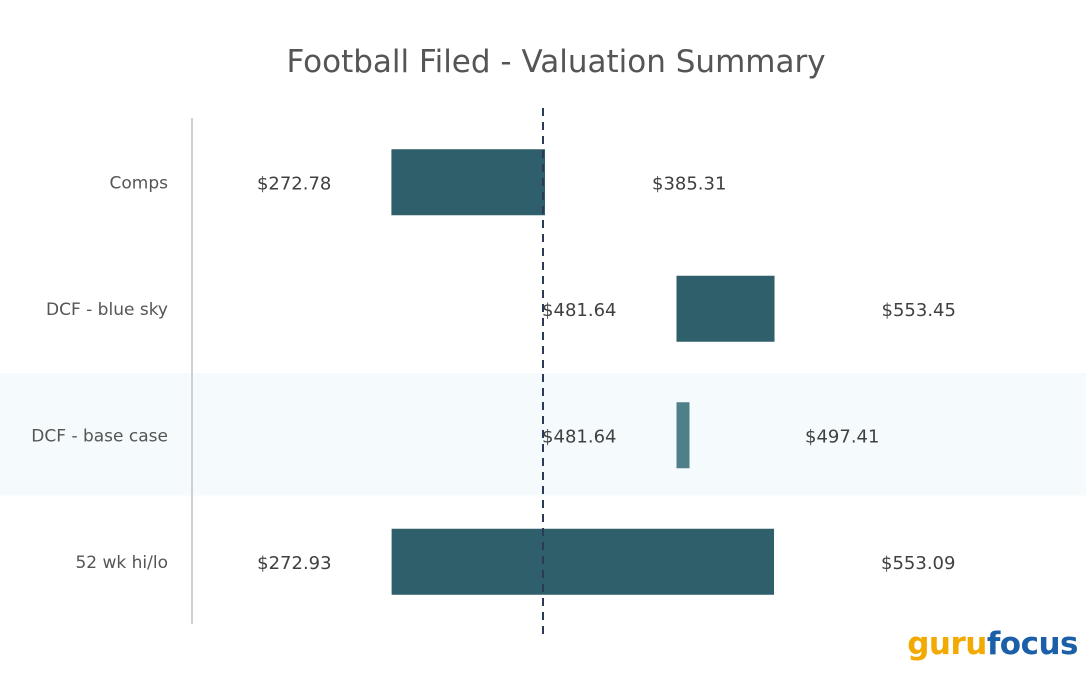 The image size is (1086, 680). Describe the element at coordinates (294, 183) in the screenshot. I see `low-value-label: $272.78` at that location.